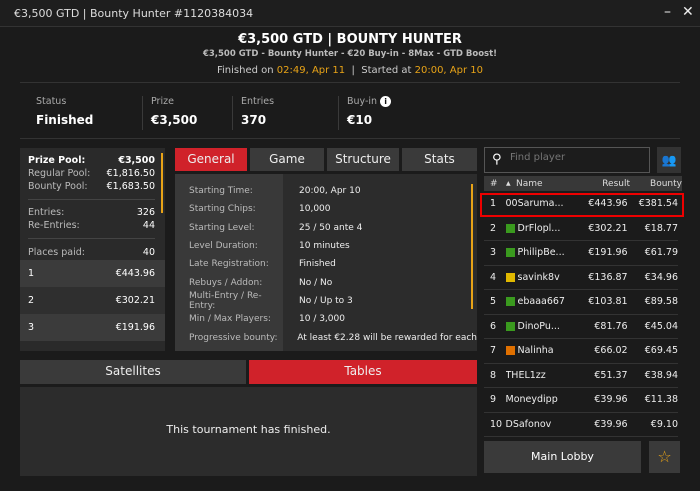 The width and height of the screenshot is (700, 491). I want to click on player-bounty: €61.79, so click(661, 253).